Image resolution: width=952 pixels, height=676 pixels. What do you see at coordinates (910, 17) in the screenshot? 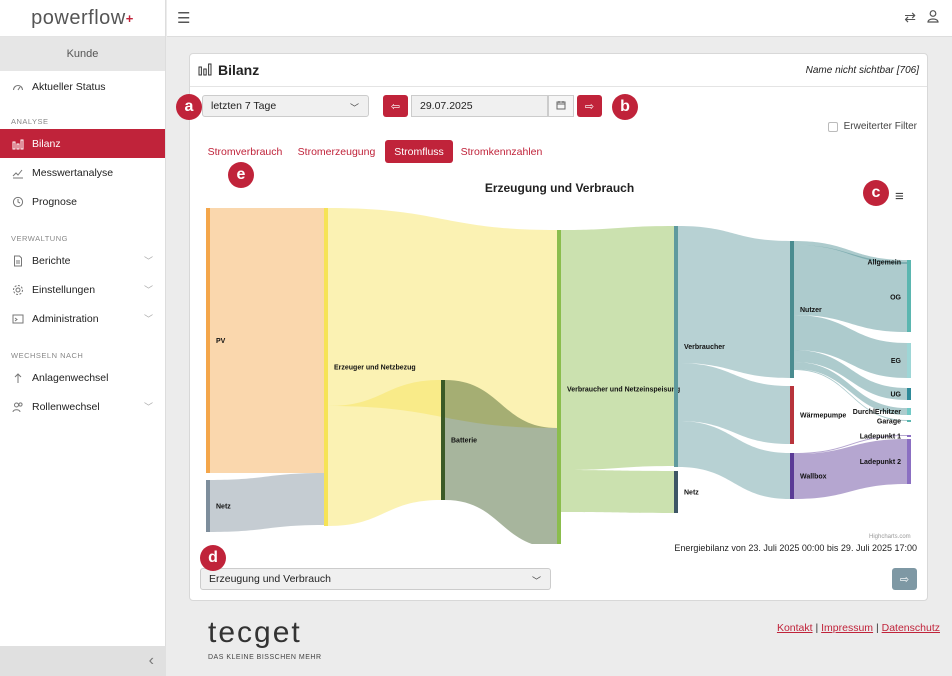
I see `swap-icon: ⇄` at bounding box center [910, 17].